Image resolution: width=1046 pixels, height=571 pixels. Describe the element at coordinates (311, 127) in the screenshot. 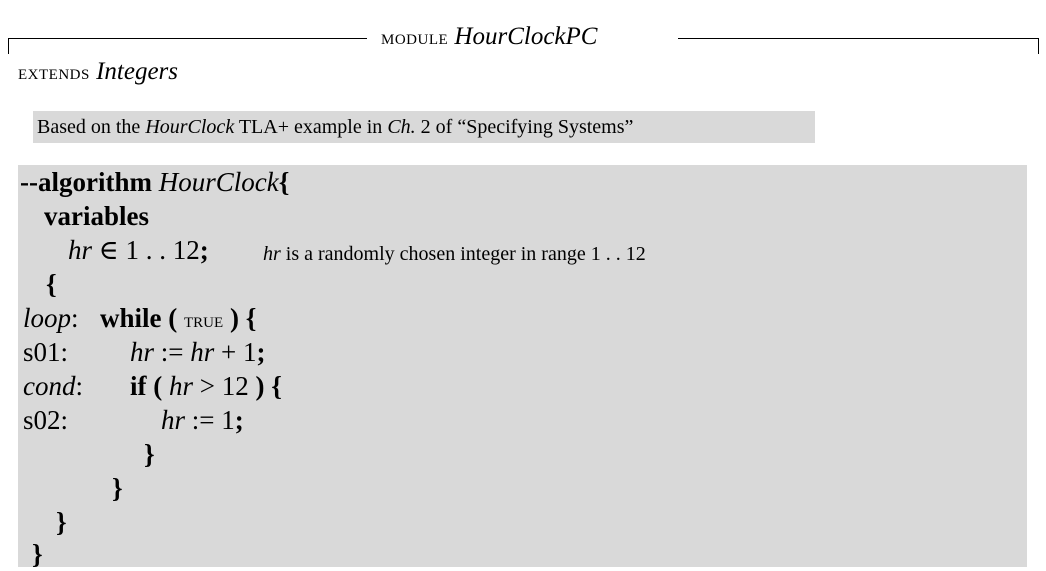

I see `comment-middle: TLA+ example in` at that location.